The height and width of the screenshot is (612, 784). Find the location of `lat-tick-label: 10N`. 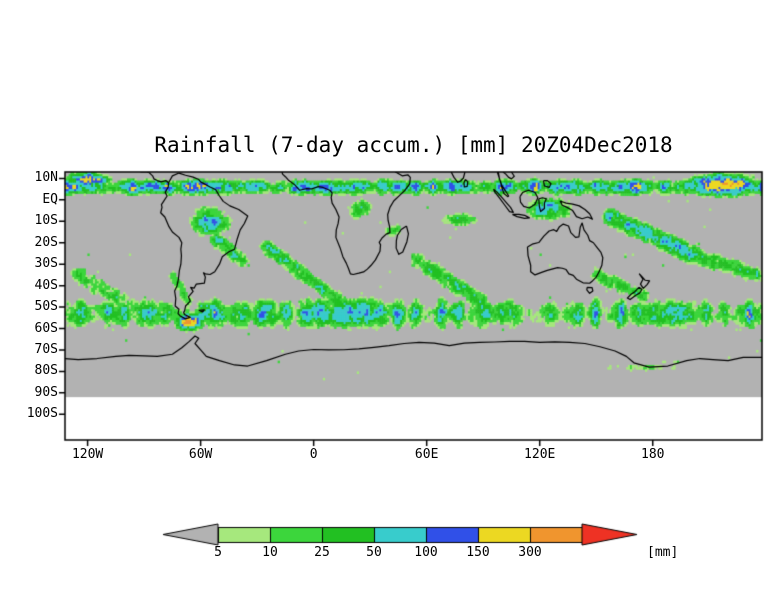

lat-tick-label: 10N is located at coordinates (46, 178).